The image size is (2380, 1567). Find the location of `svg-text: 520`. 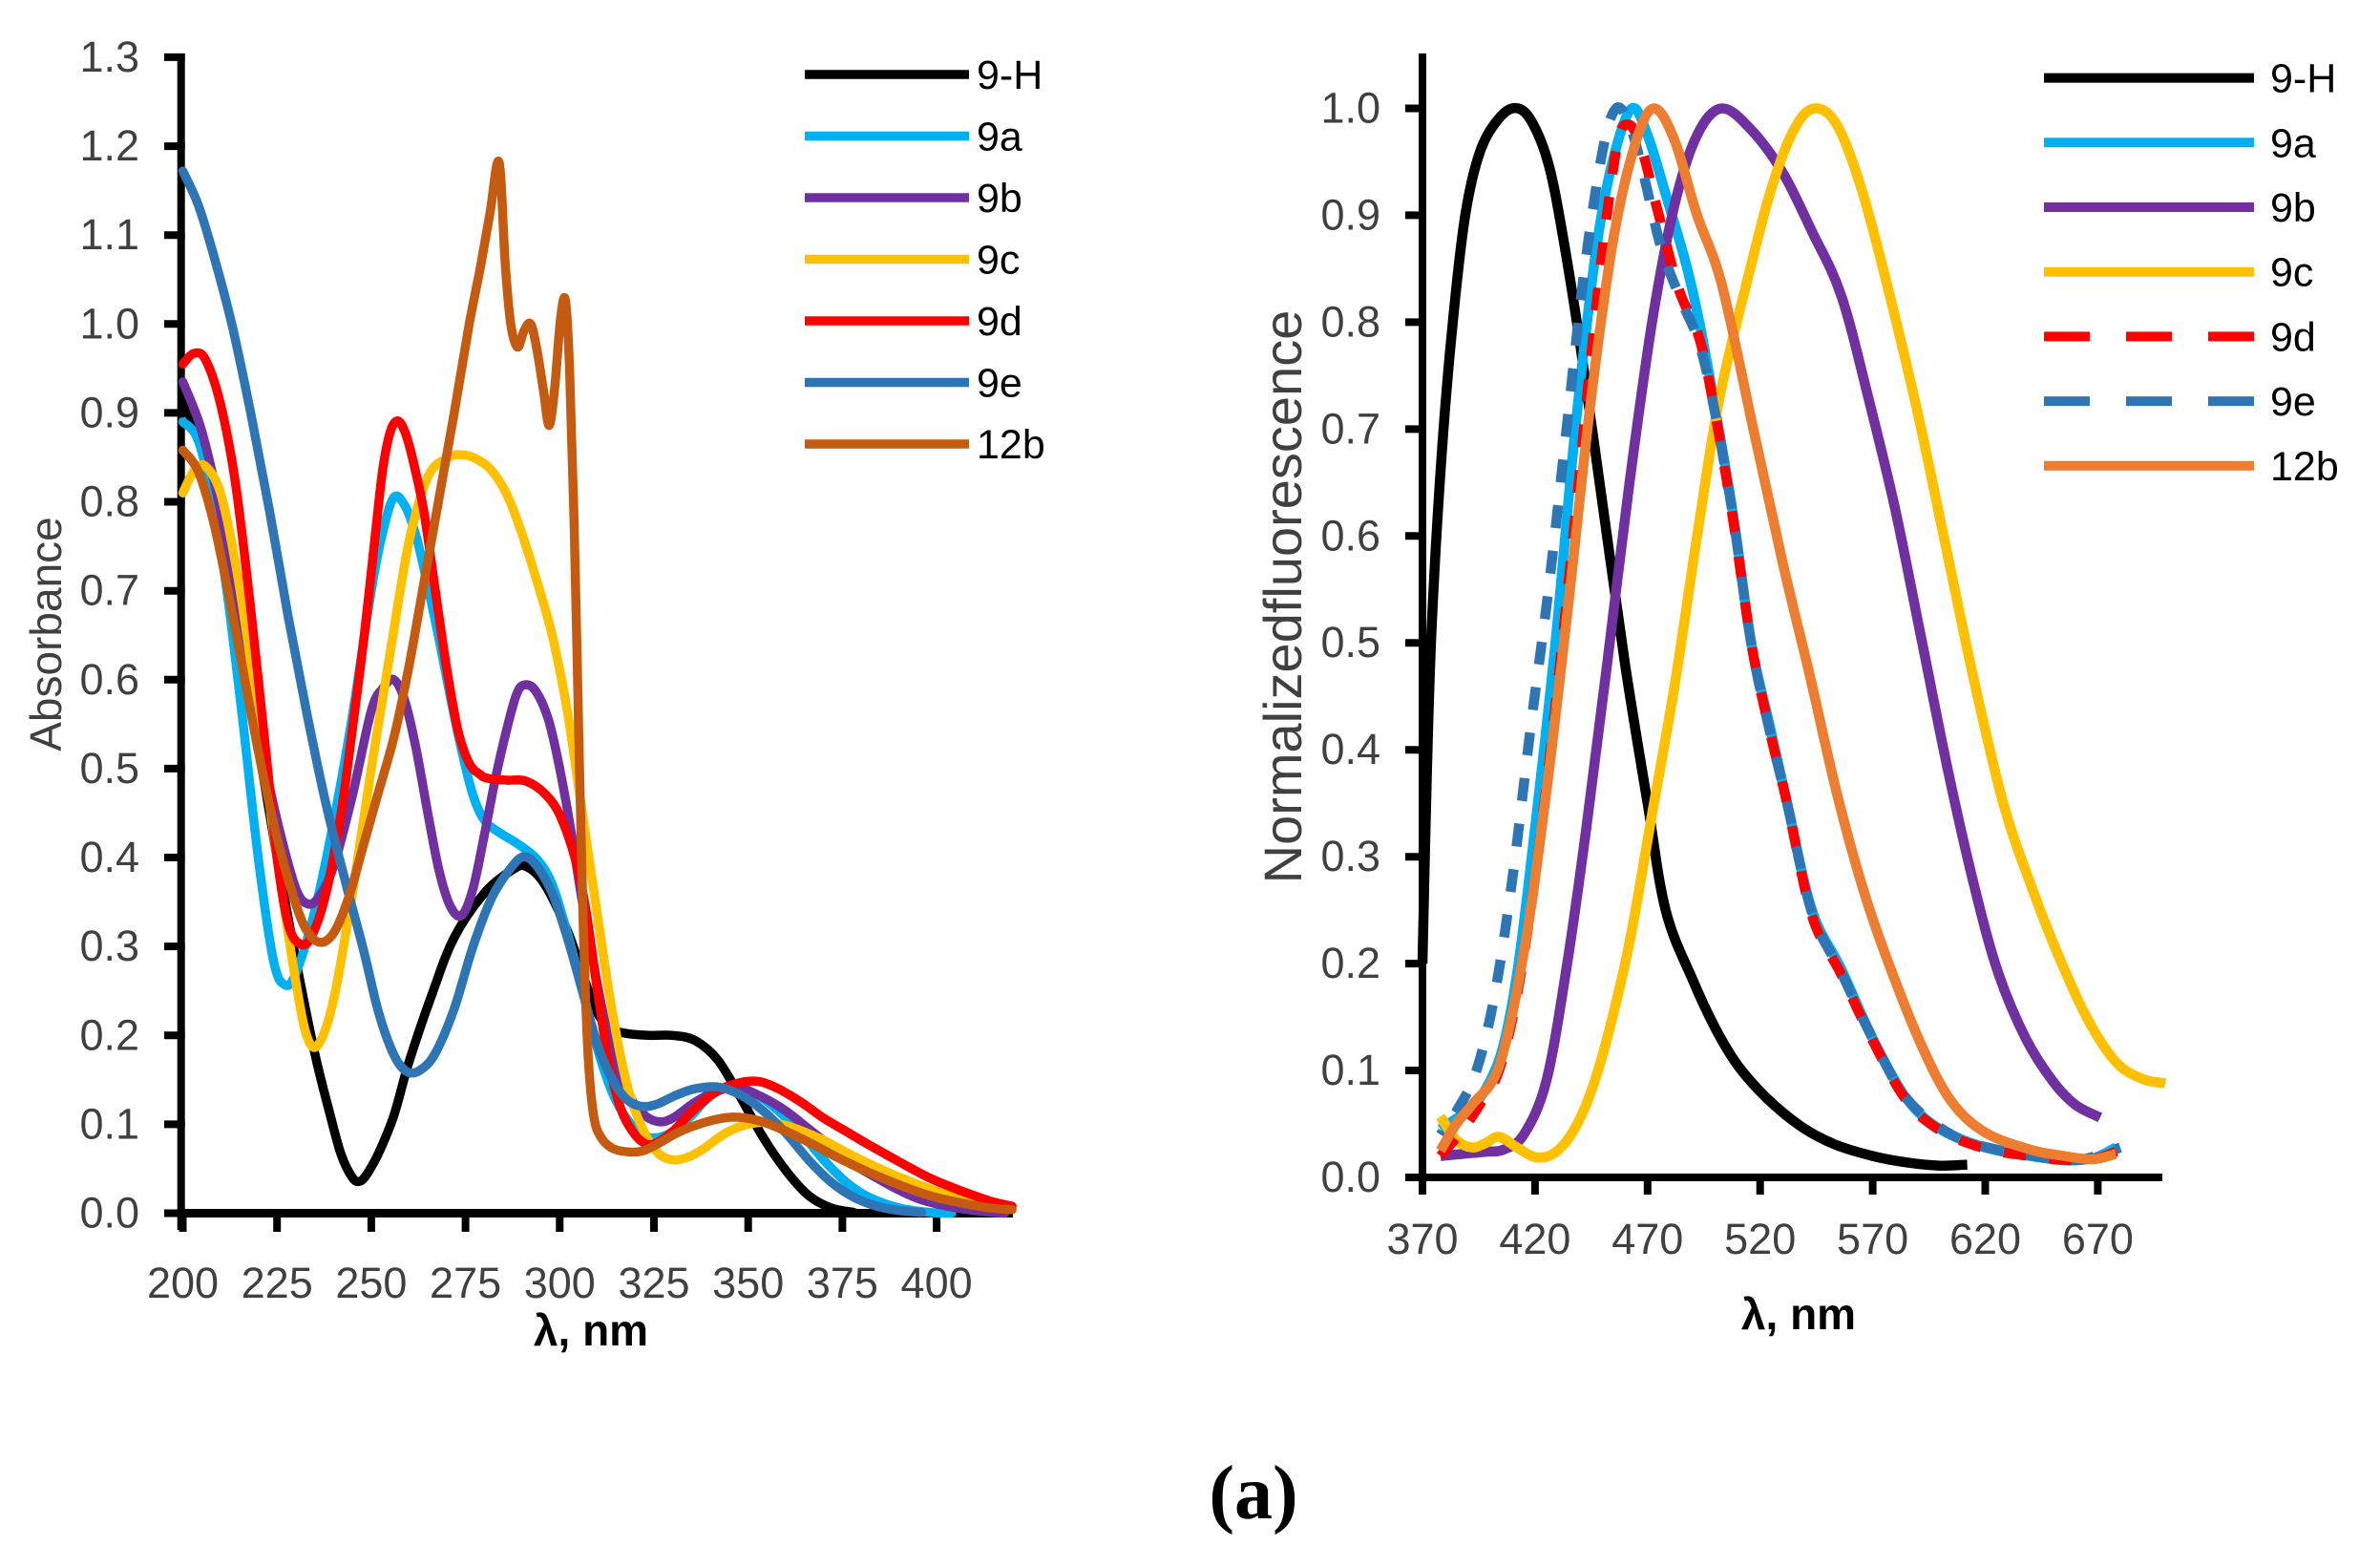

svg-text: 520 is located at coordinates (1760, 1239).